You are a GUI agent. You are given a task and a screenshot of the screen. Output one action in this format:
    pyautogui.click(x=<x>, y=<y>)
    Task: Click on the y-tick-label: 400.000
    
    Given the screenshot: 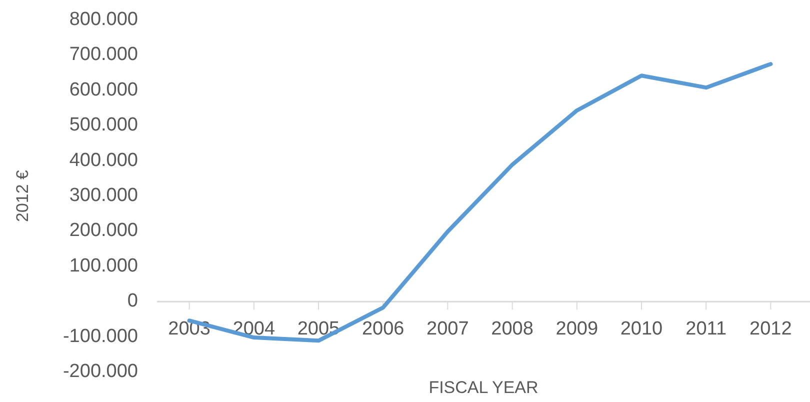 What is the action you would take?
    pyautogui.click(x=103, y=160)
    